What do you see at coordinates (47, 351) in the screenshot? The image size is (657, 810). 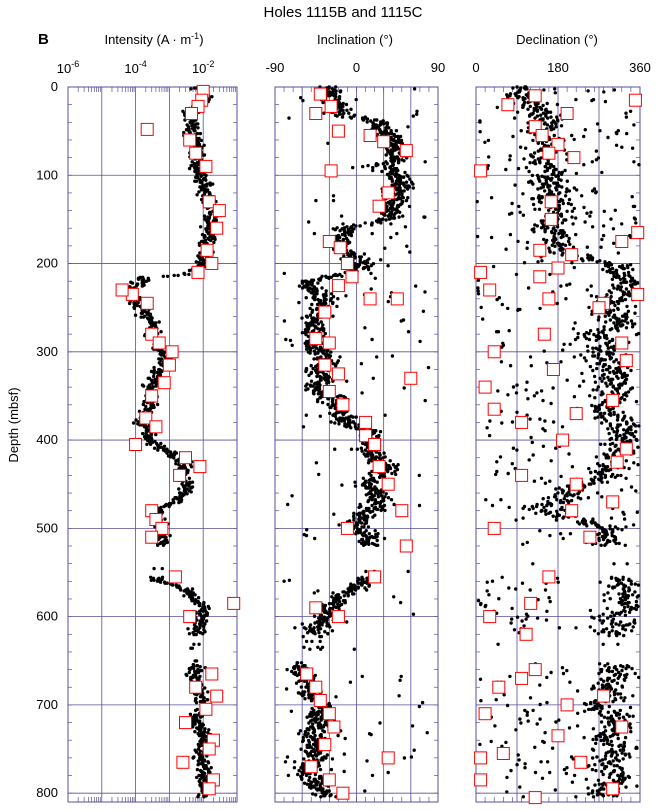 I see `y-tick-label: 300` at bounding box center [47, 351].